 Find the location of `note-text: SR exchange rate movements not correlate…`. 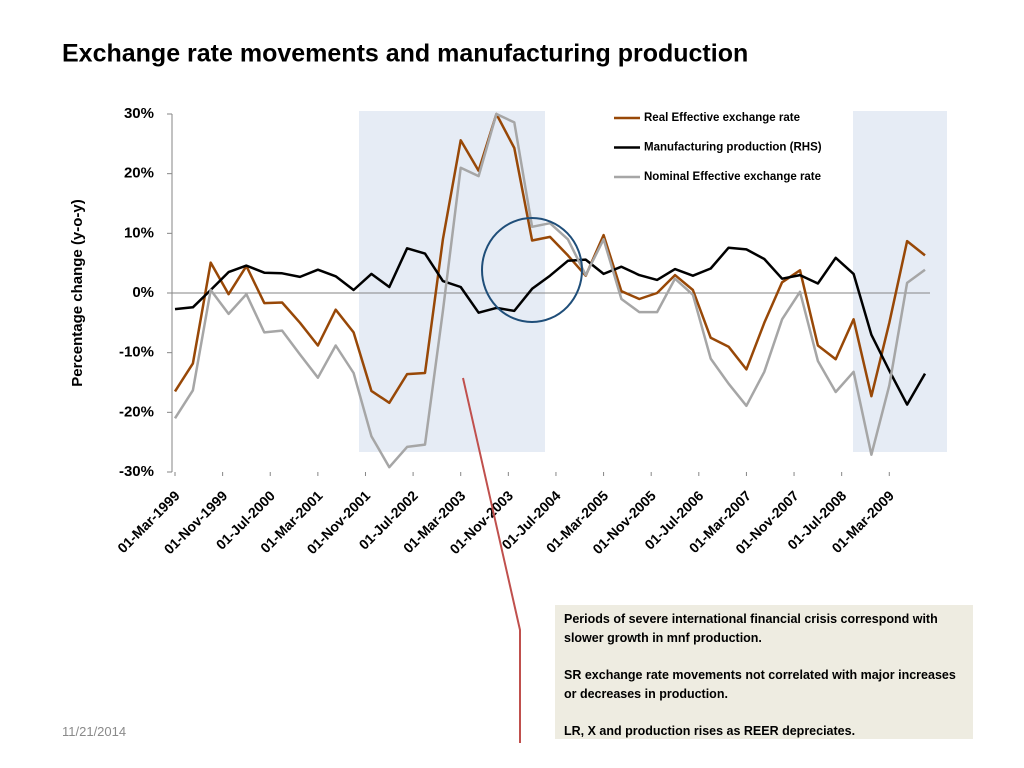

note-text: SR exchange rate movements not correlate… is located at coordinates (760, 684).